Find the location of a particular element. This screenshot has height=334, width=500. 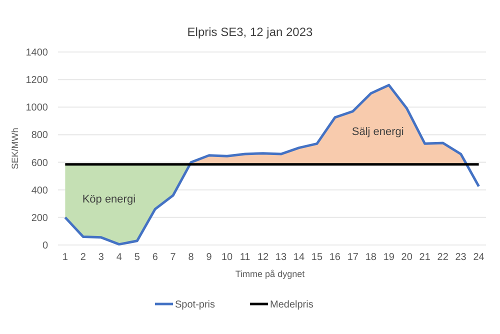

y-tick-label: 1400 is located at coordinates (37, 53).